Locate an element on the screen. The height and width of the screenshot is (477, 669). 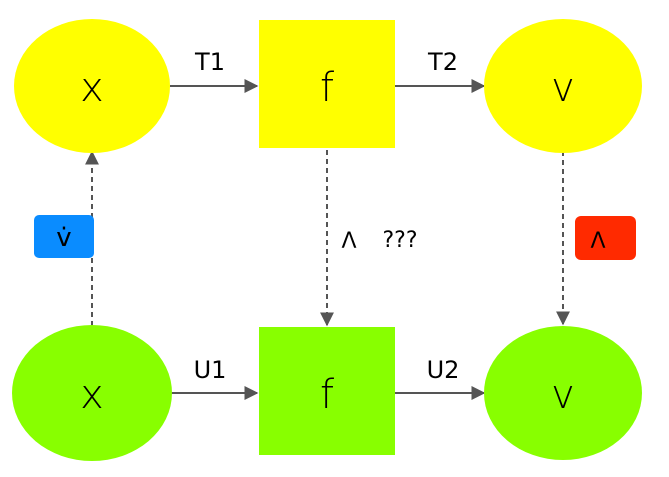
badge-left-label: v̇ is located at coordinates (63, 238).